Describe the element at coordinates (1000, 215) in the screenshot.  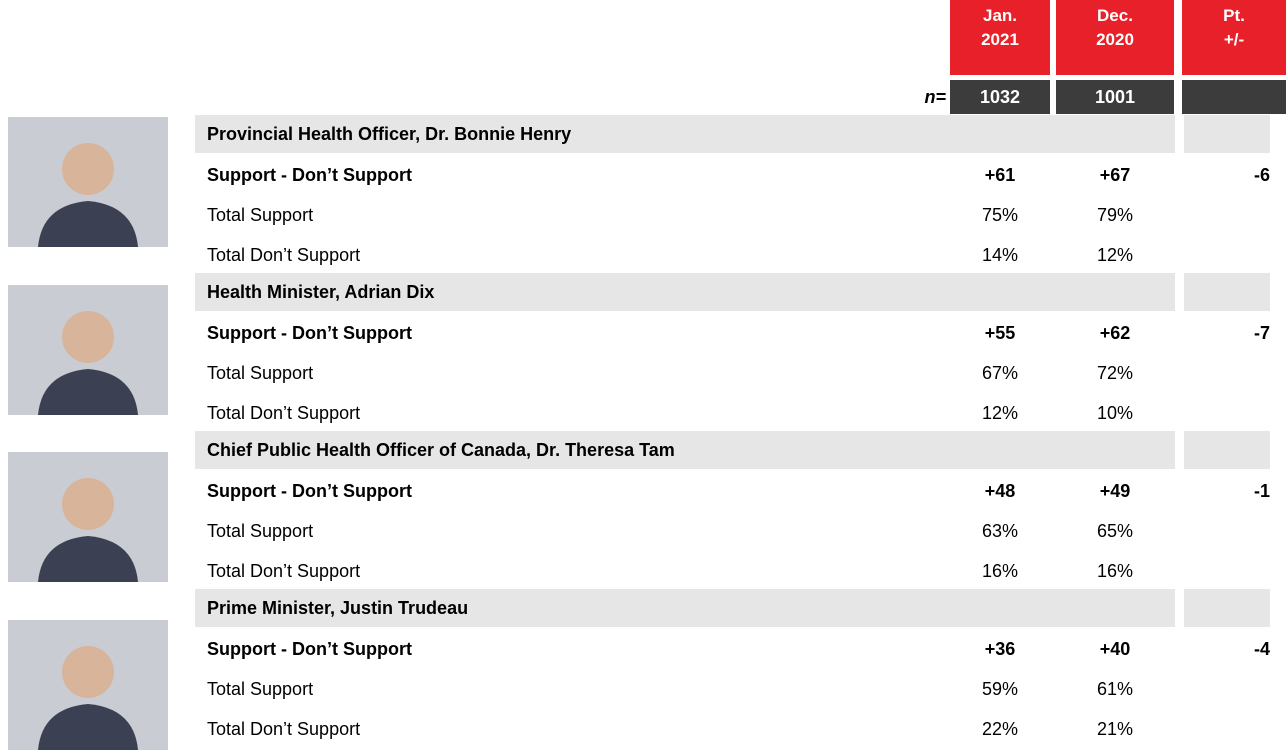
I see `cell-value: 75%` at that location.